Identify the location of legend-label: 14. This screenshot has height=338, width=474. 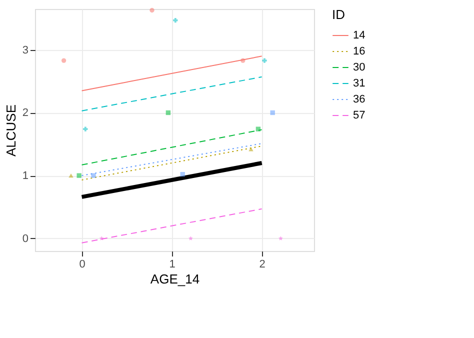
(359, 36).